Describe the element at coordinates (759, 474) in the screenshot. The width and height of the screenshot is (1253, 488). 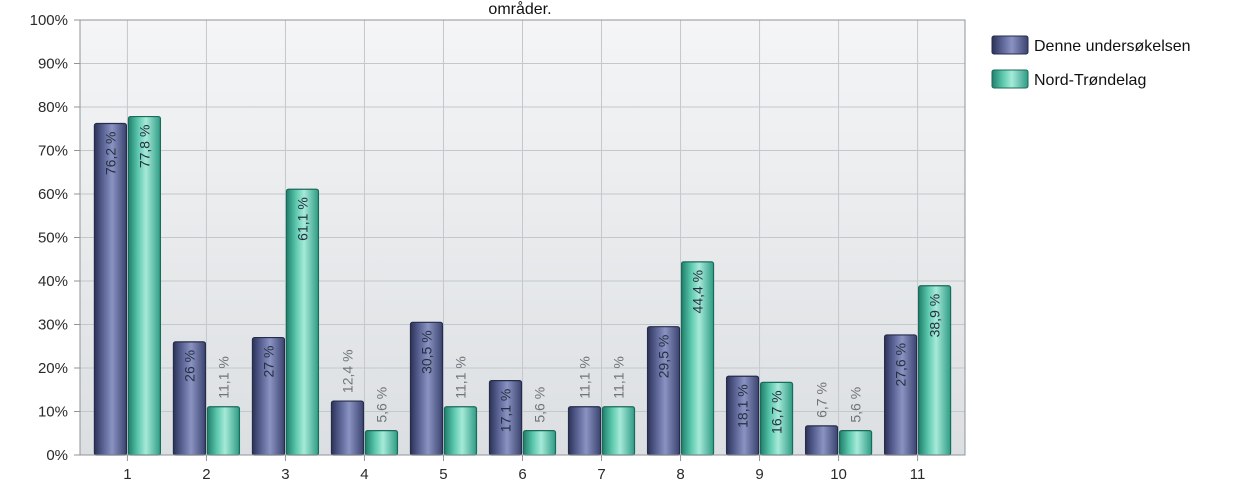
I see `x-tick-label: 9` at that location.